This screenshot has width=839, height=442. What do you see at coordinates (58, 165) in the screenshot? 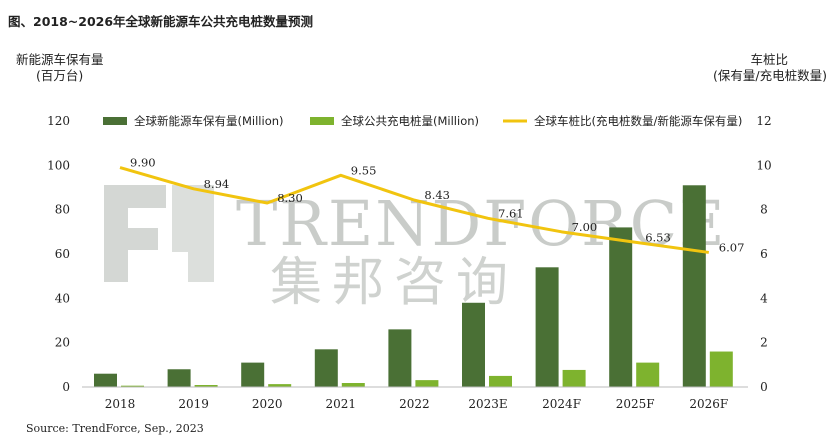
I see `left-tick-label: 100` at bounding box center [58, 165].